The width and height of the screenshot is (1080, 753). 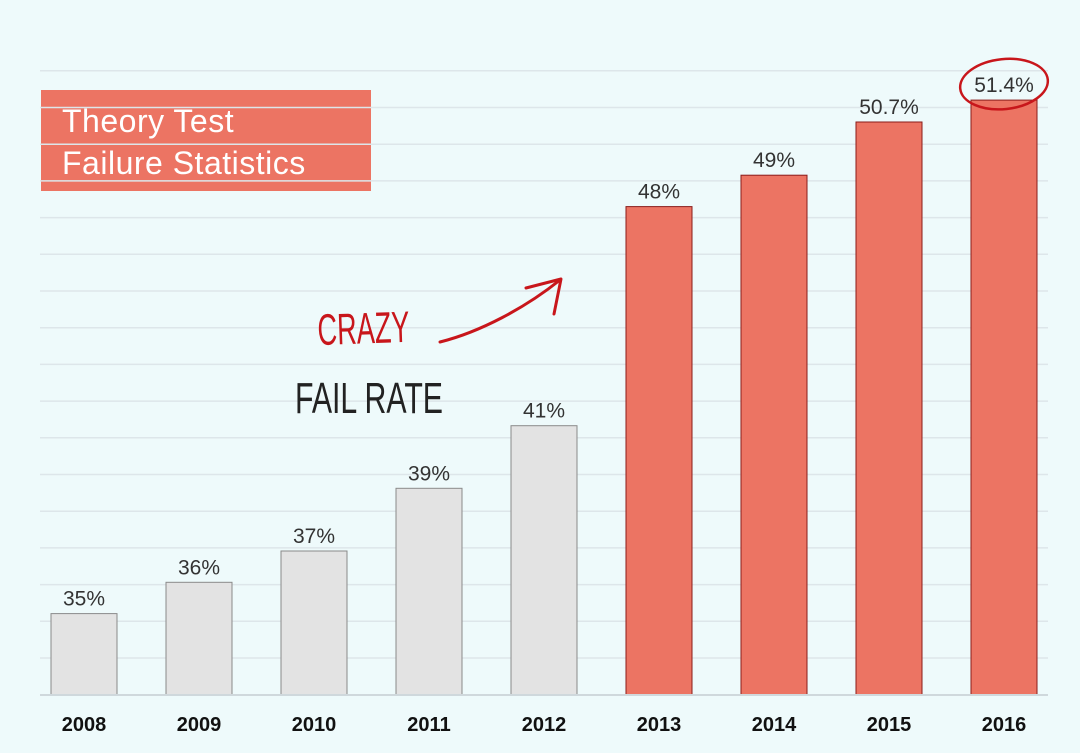 I want to click on bar-2014, so click(x=774, y=435).